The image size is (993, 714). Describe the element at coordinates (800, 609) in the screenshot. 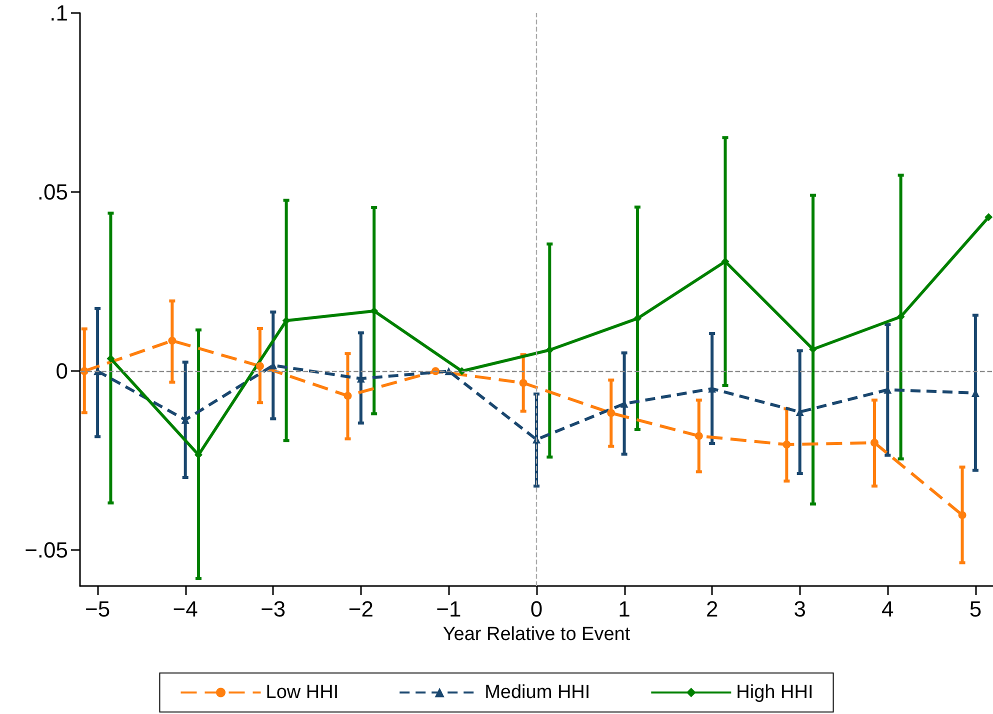

I see `x-tick-label: 3` at that location.